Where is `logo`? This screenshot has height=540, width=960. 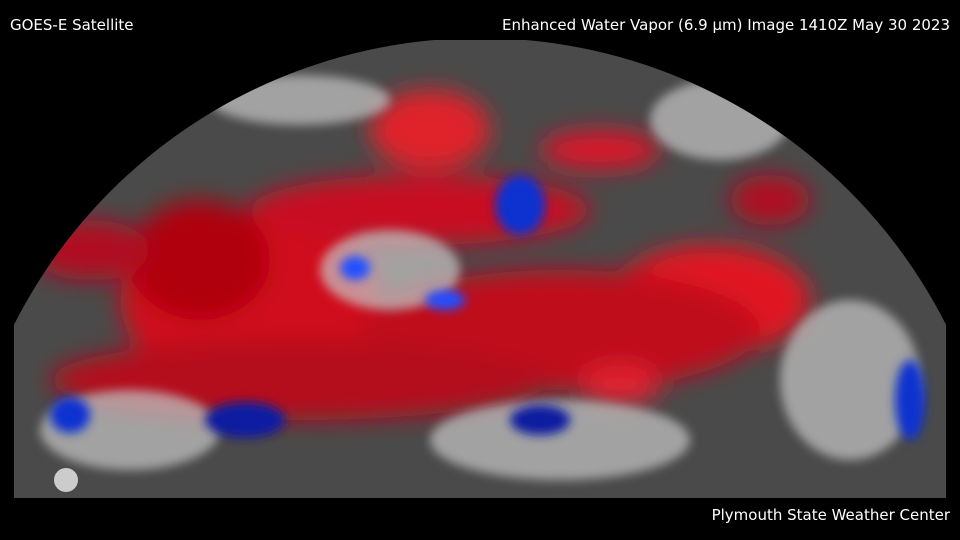
logo is located at coordinates (66, 480).